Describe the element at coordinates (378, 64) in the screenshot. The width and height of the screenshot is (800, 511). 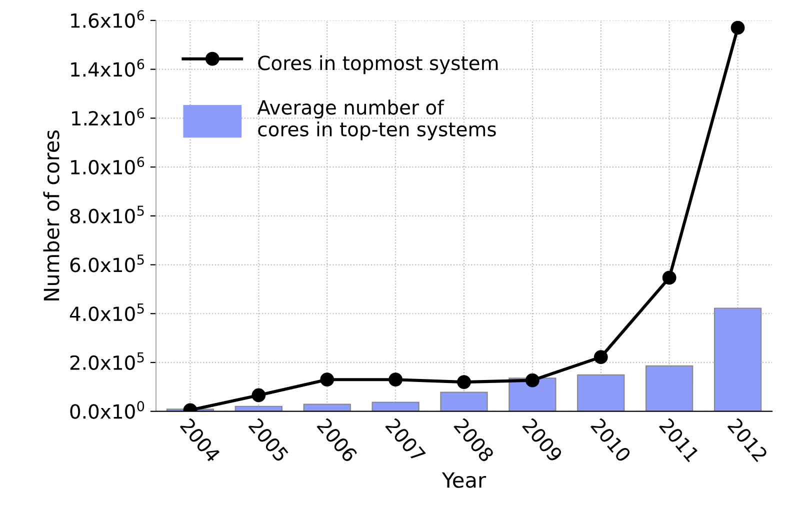
I see `legend-label: Cores in topmost system` at that location.